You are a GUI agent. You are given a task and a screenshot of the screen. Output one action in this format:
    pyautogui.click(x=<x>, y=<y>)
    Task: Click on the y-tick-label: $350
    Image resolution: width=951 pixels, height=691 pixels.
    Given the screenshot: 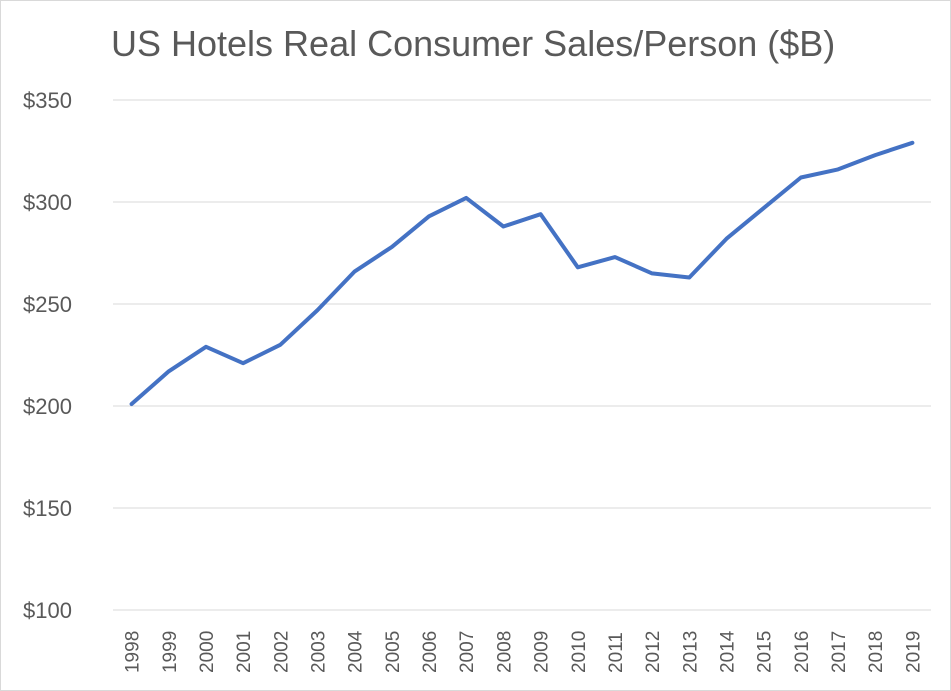 What is the action you would take?
    pyautogui.click(x=47, y=100)
    